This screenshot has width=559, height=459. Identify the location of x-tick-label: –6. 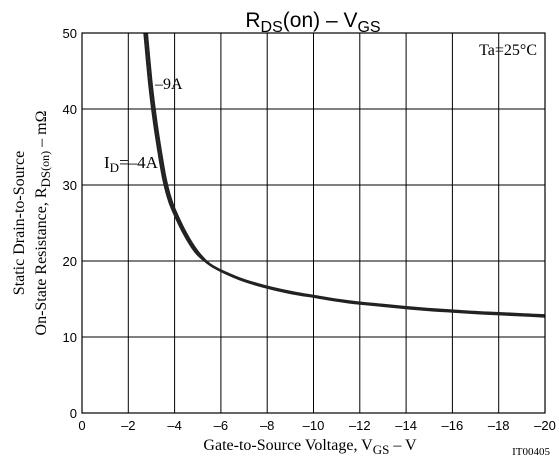
(221, 425).